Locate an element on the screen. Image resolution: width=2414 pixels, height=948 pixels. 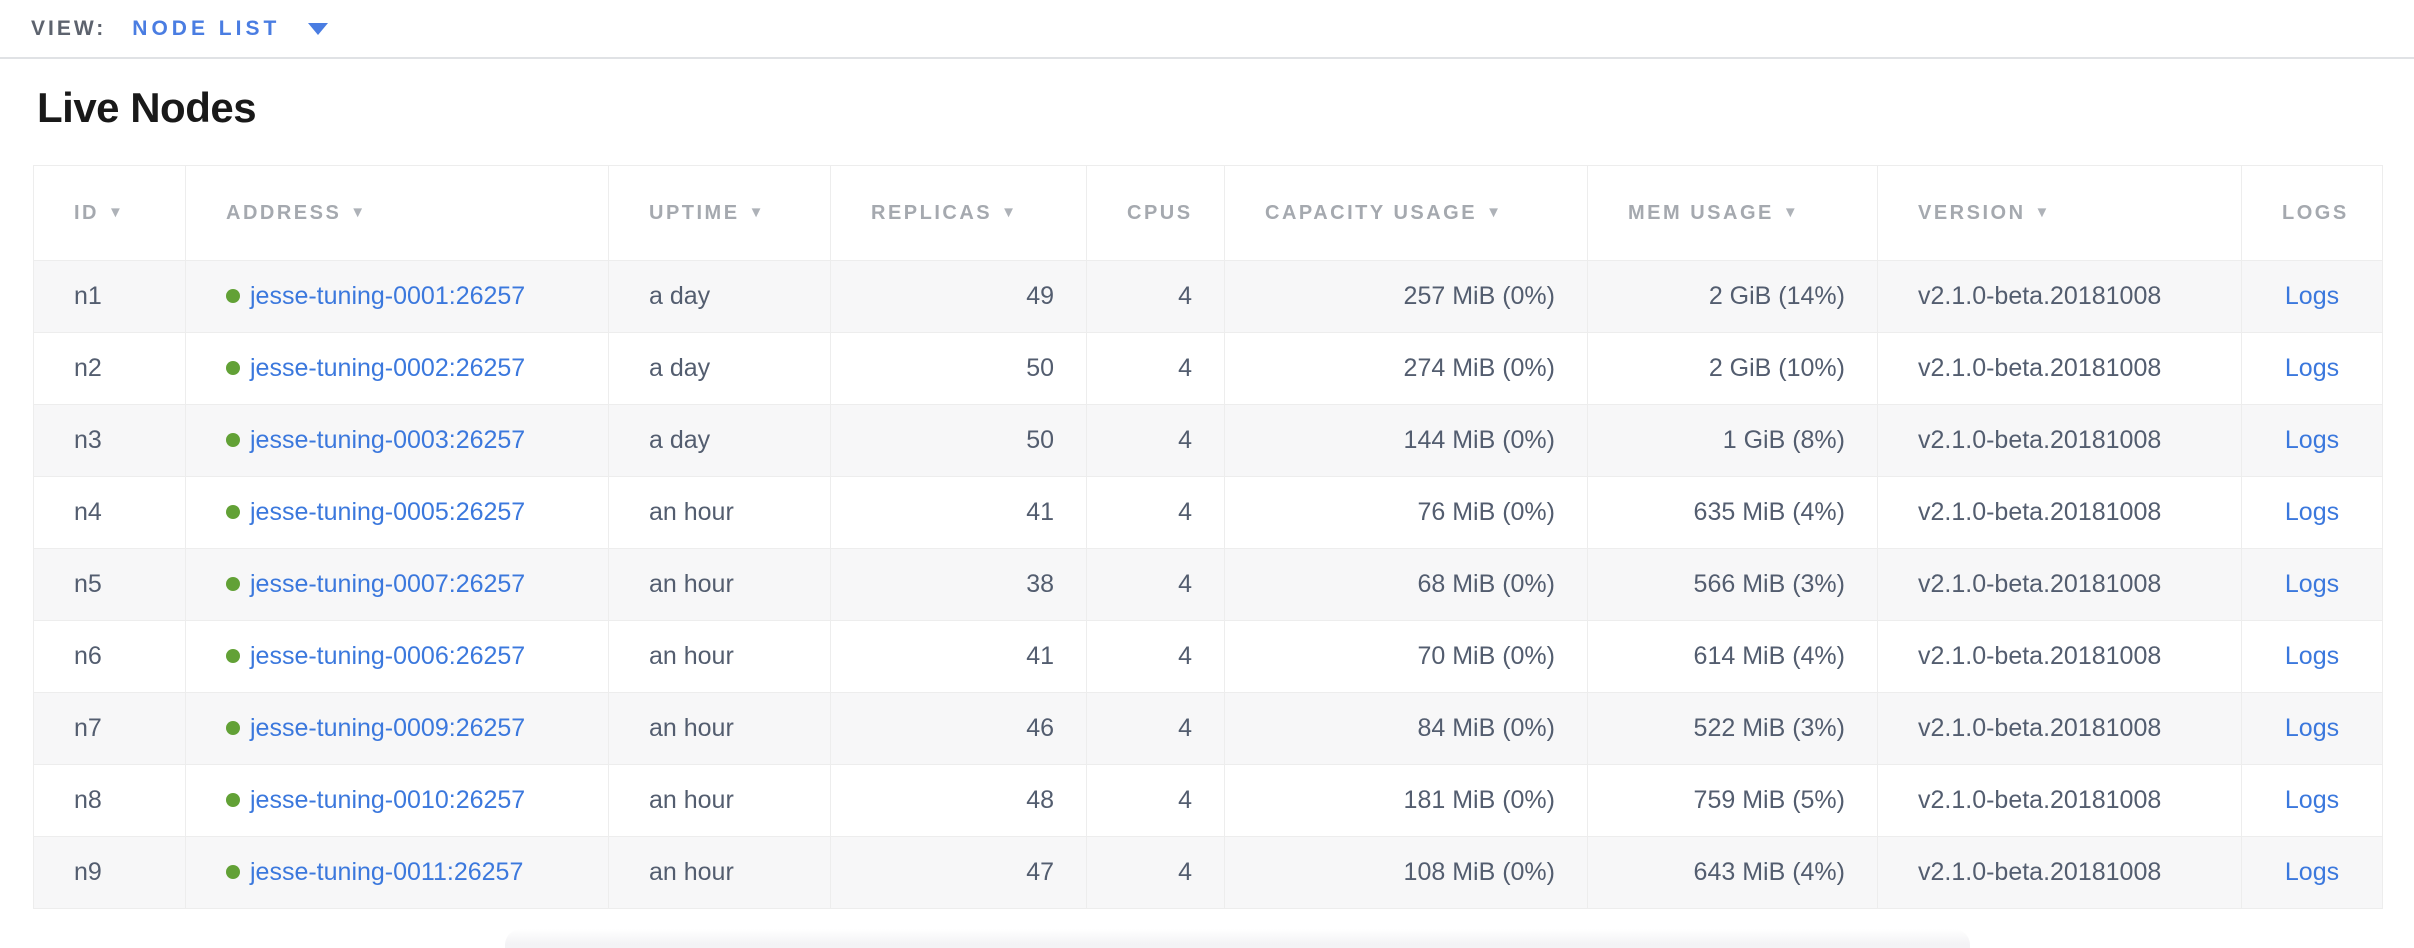
cell-node-id: n7 is located at coordinates (109, 728).